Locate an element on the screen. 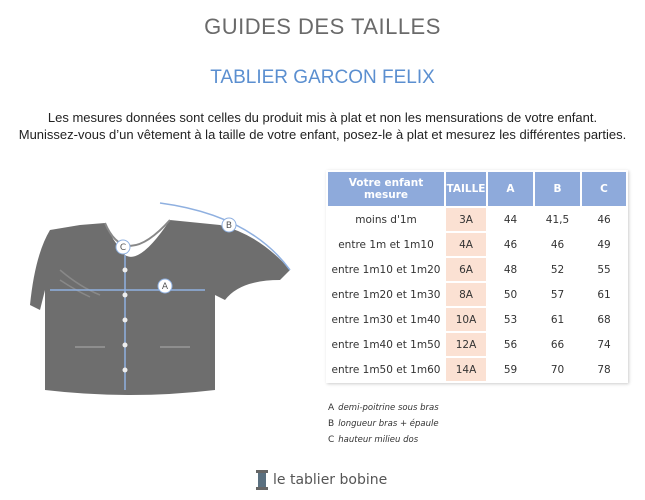  page-title: GUIDES DES TAILLES is located at coordinates (322, 26).